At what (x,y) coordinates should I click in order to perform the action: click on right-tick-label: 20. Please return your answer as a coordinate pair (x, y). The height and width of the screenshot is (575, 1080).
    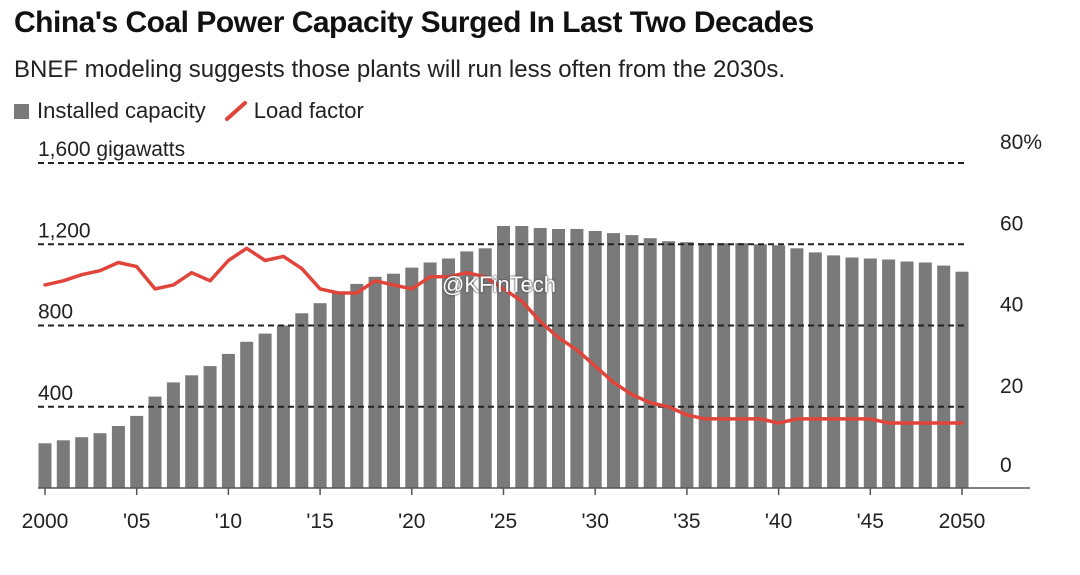
    Looking at the image, I should click on (1011, 386).